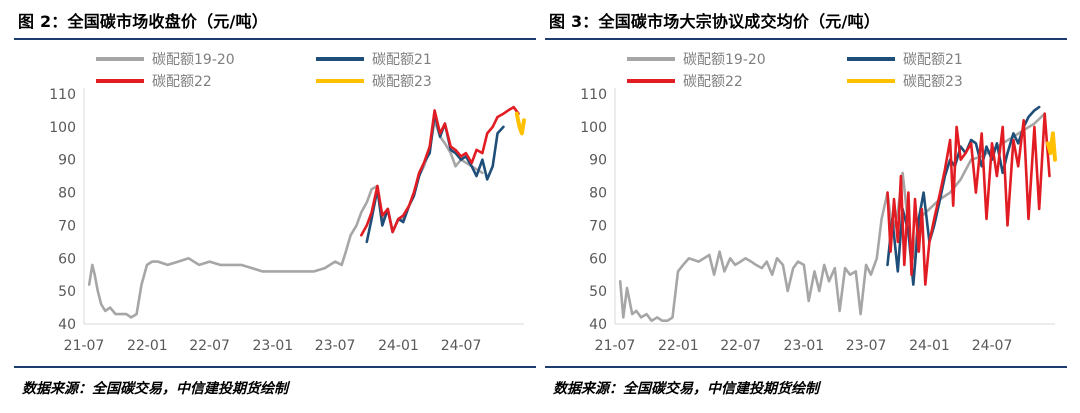 This screenshot has height=413, width=1080. Describe the element at coordinates (714, 21) in the screenshot. I see `chart-title: 图 3：全国碳市场大宗协议成交均价（元/吨）` at that location.